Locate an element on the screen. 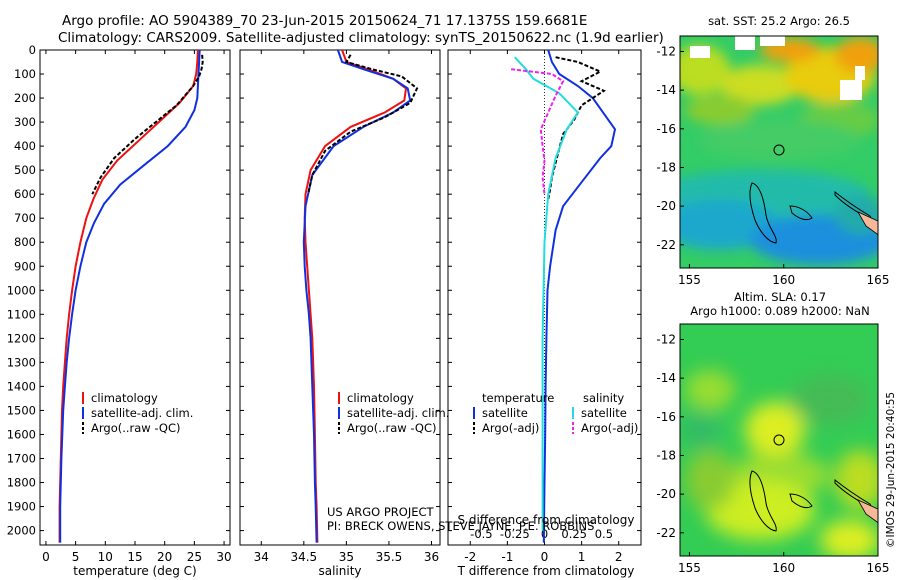  sla-map is located at coordinates (779, 440).